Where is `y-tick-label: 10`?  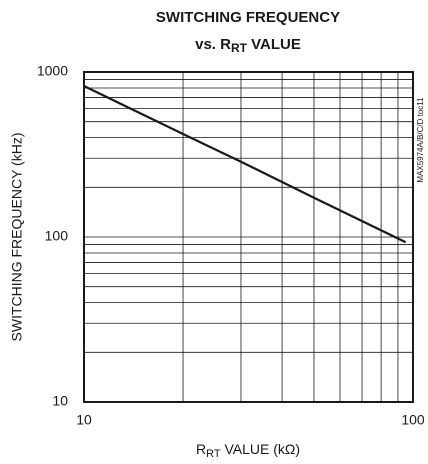 y-tick-label: 10 is located at coordinates (60, 401).